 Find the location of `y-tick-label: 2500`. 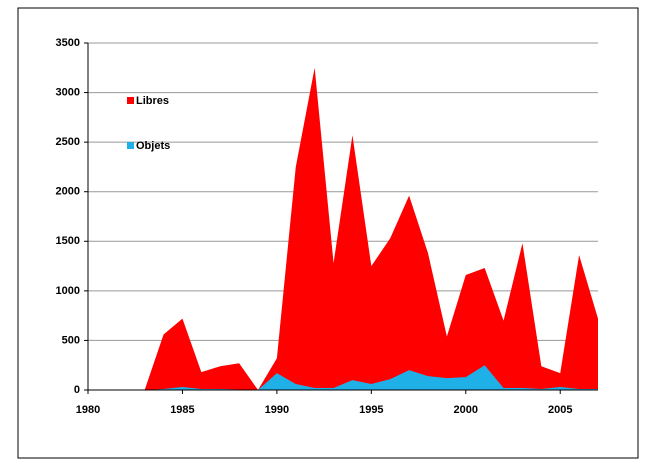

y-tick-label: 2500 is located at coordinates (68, 142).